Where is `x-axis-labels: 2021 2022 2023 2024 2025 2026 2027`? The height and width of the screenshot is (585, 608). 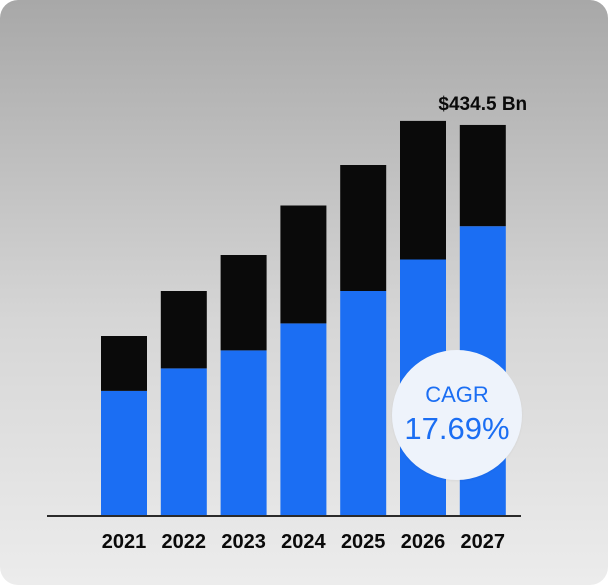 x-axis-labels: 2021 2022 2023 2024 2025 2026 2027 is located at coordinates (303, 542).